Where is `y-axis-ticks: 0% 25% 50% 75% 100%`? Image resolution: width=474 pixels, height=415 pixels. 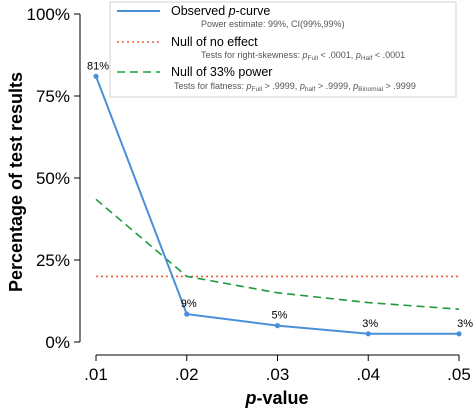
y-axis-ticks: 0% 25% 50% 75% 100% is located at coordinates (53, 178).